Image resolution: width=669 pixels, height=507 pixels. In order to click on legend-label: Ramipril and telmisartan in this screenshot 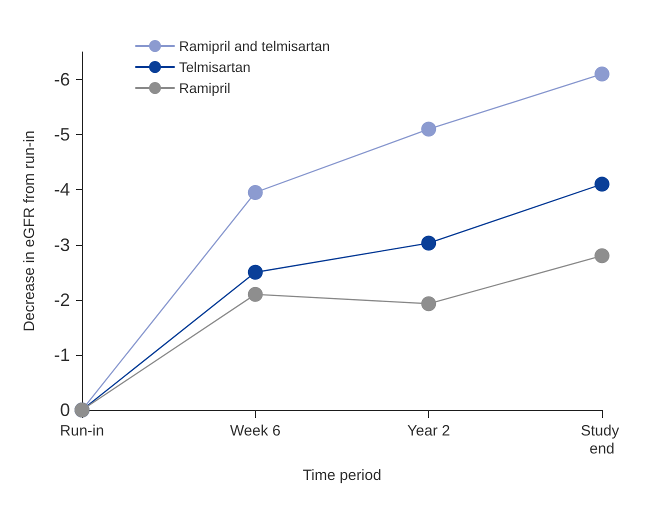, I will do `click(254, 46)`.